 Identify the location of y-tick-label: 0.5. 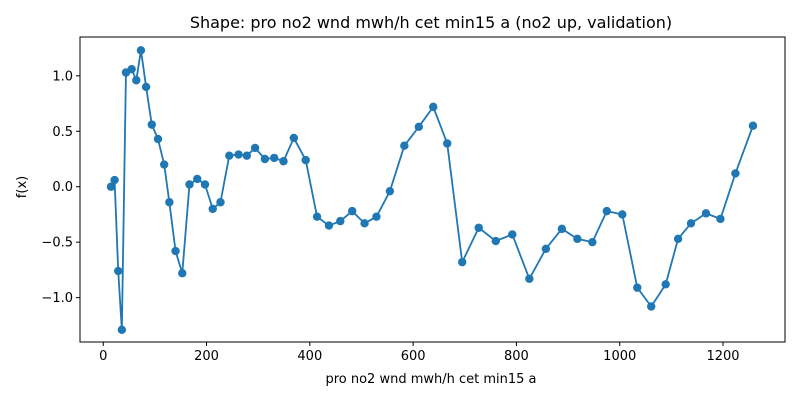
(62, 132).